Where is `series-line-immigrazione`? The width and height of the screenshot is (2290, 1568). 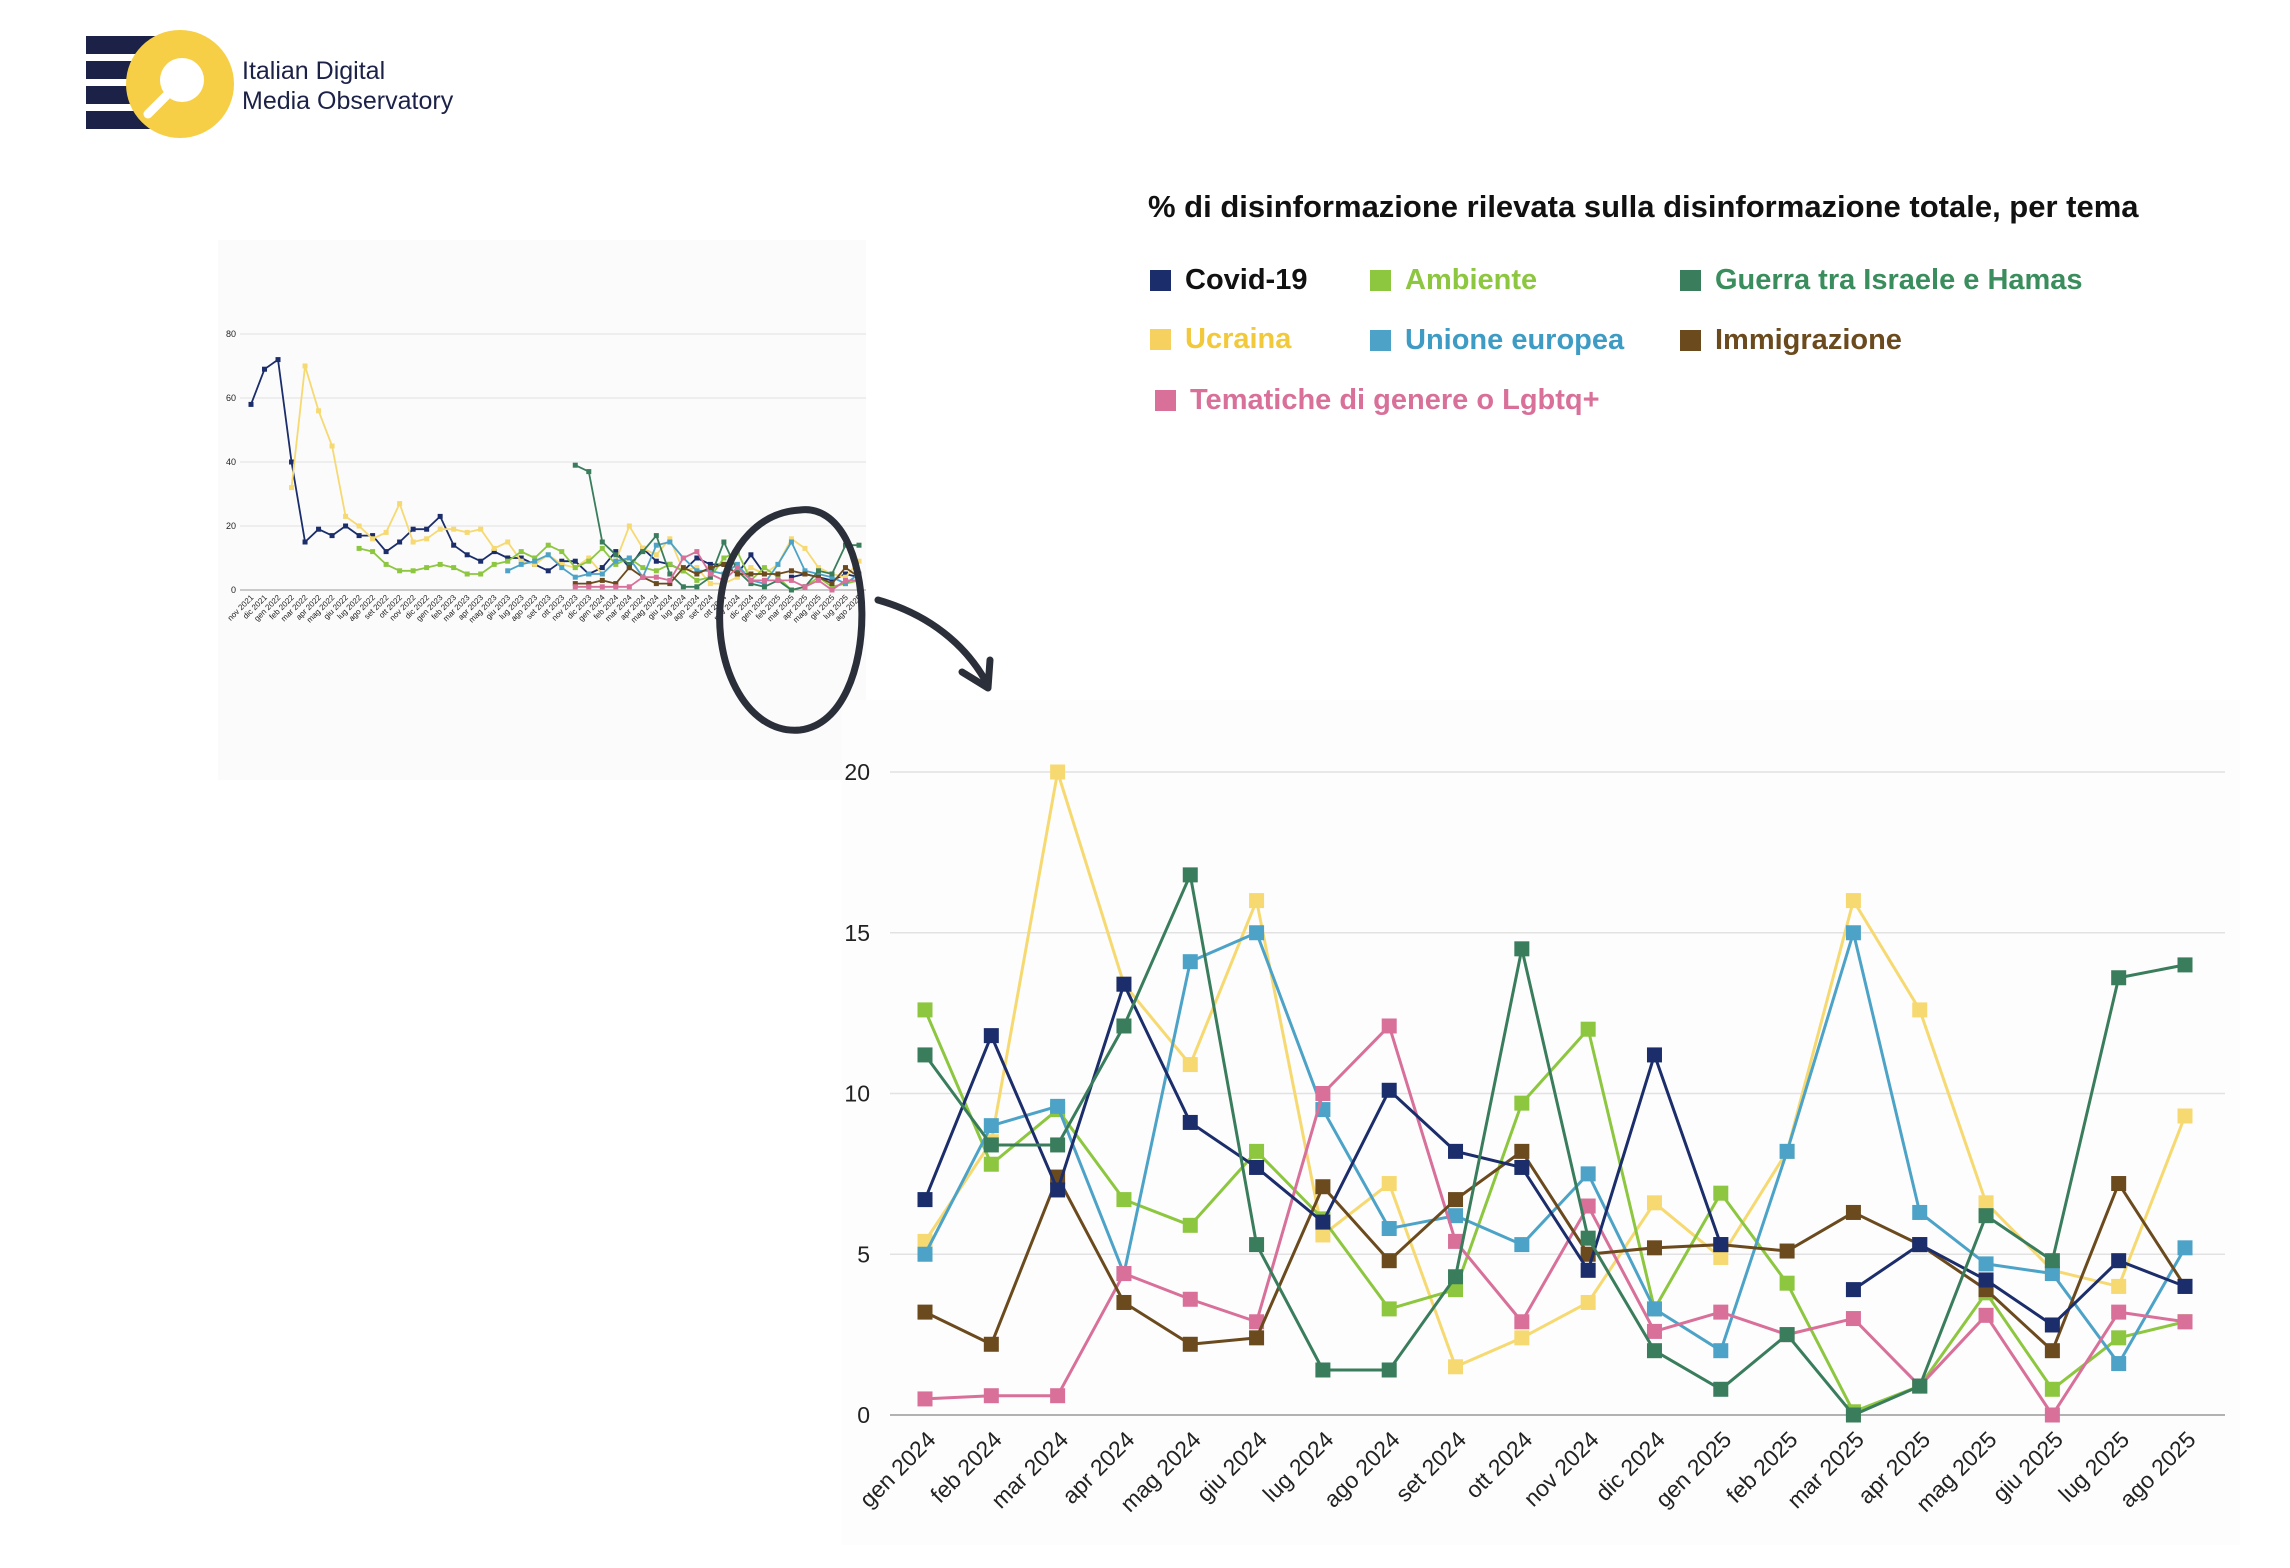 series-line-immigrazione is located at coordinates (717, 574).